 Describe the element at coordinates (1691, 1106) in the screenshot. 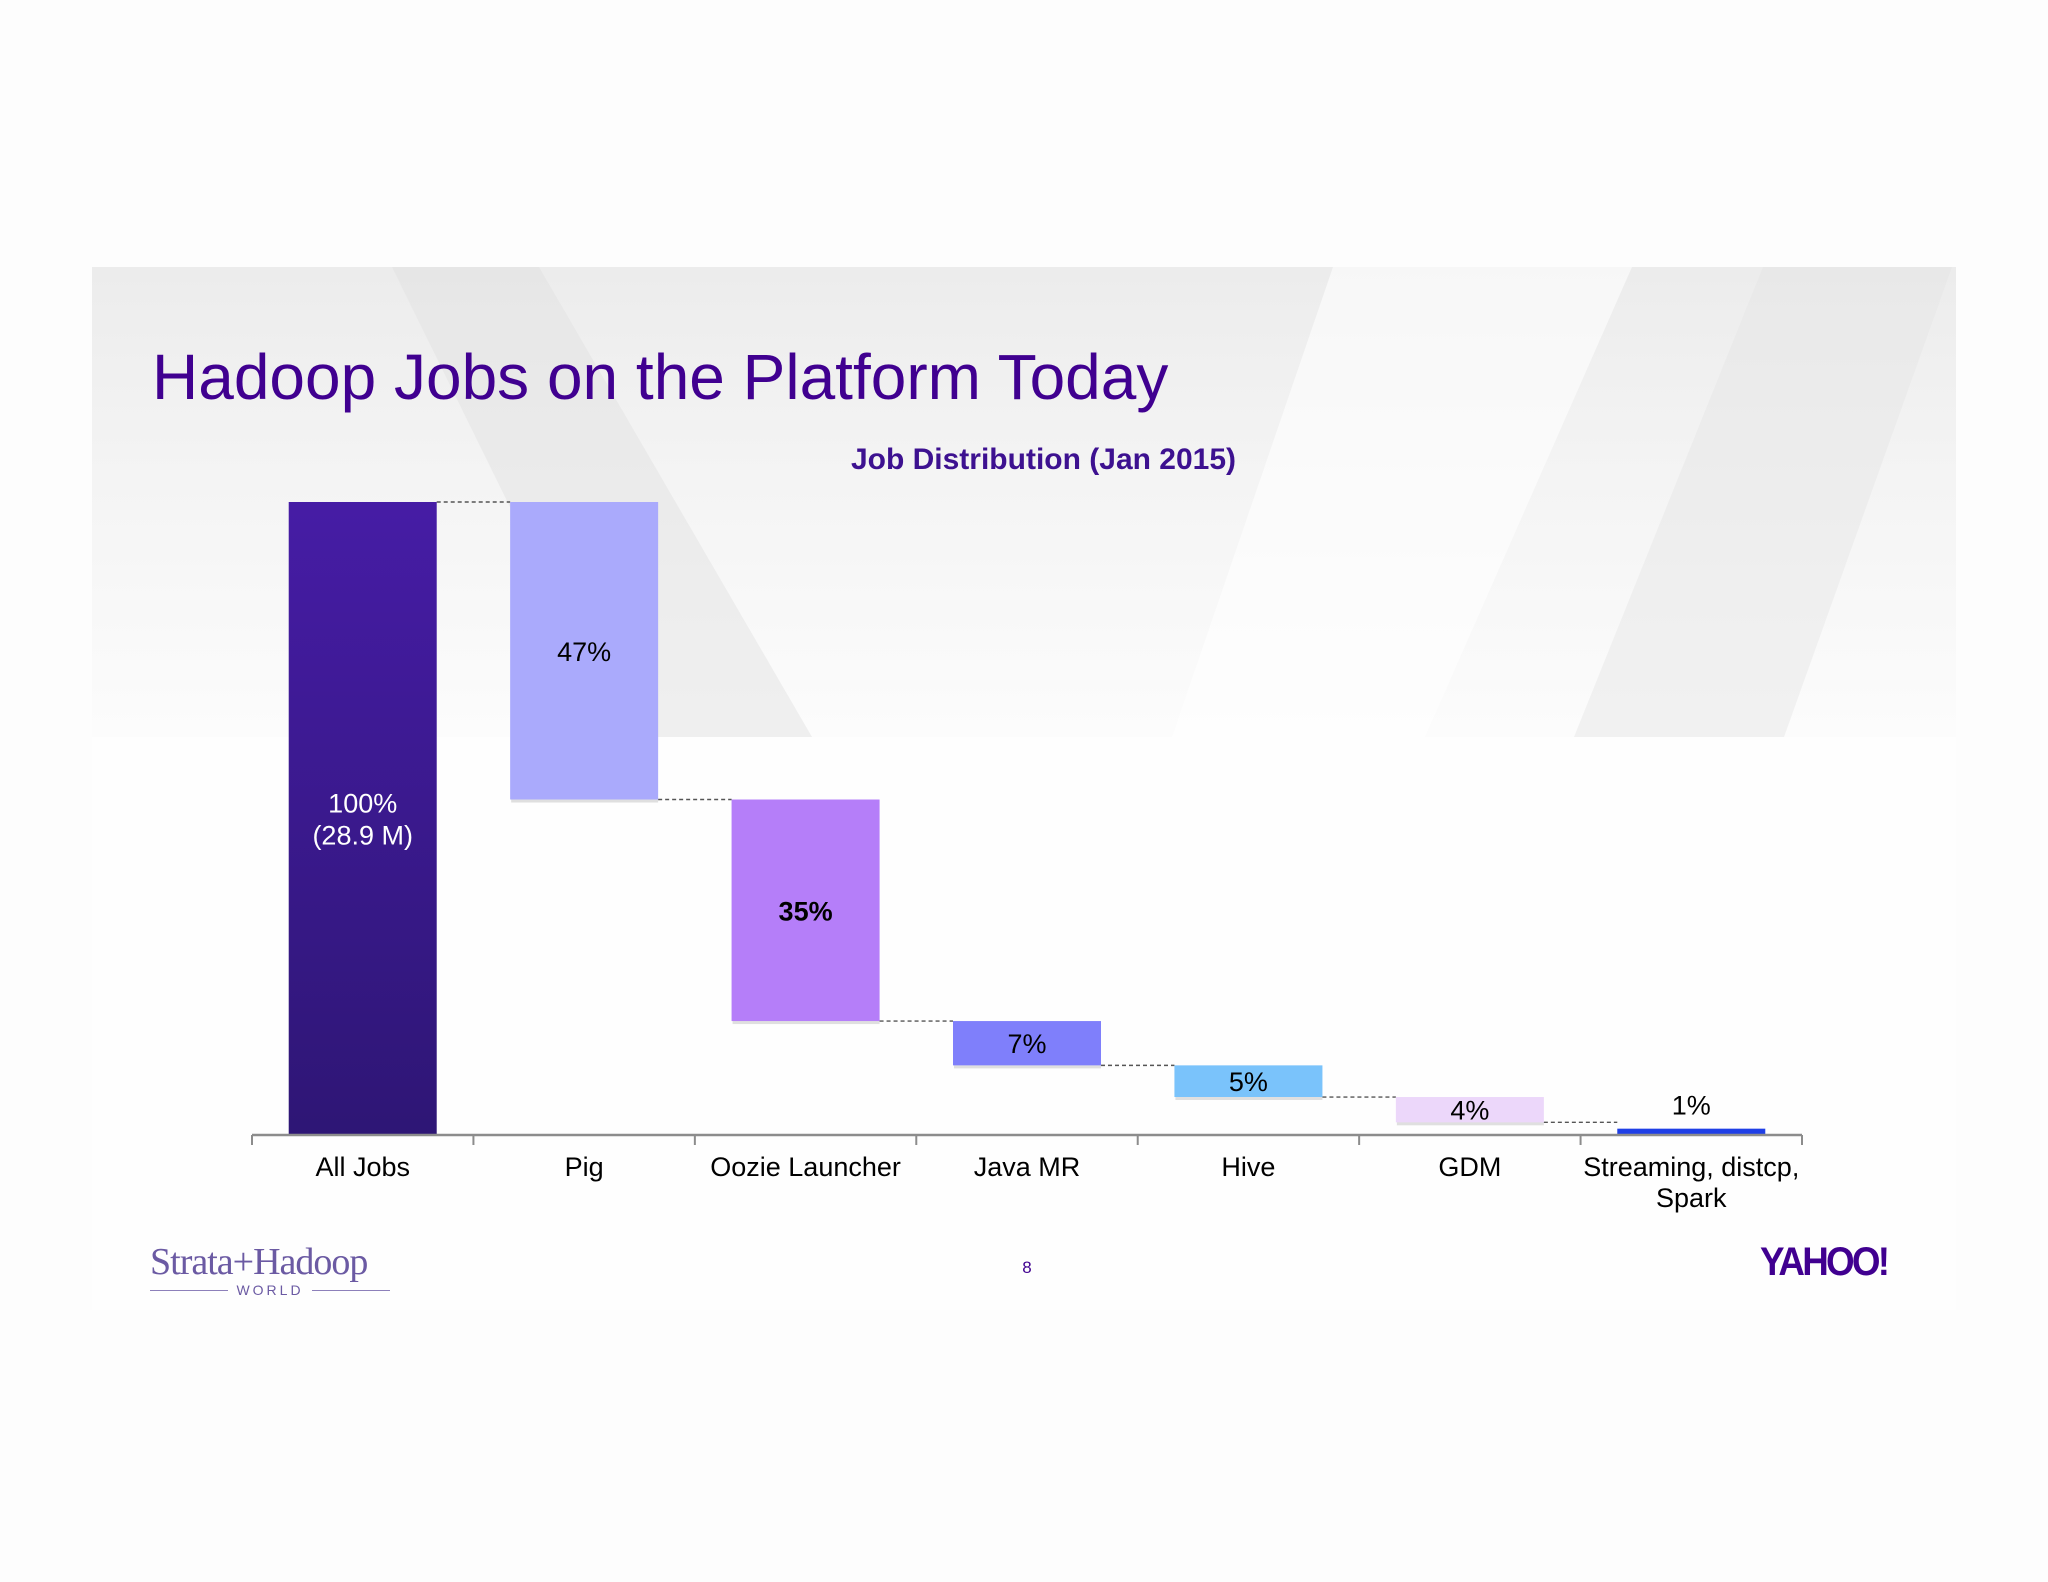

I see `data-label: 1%` at that location.